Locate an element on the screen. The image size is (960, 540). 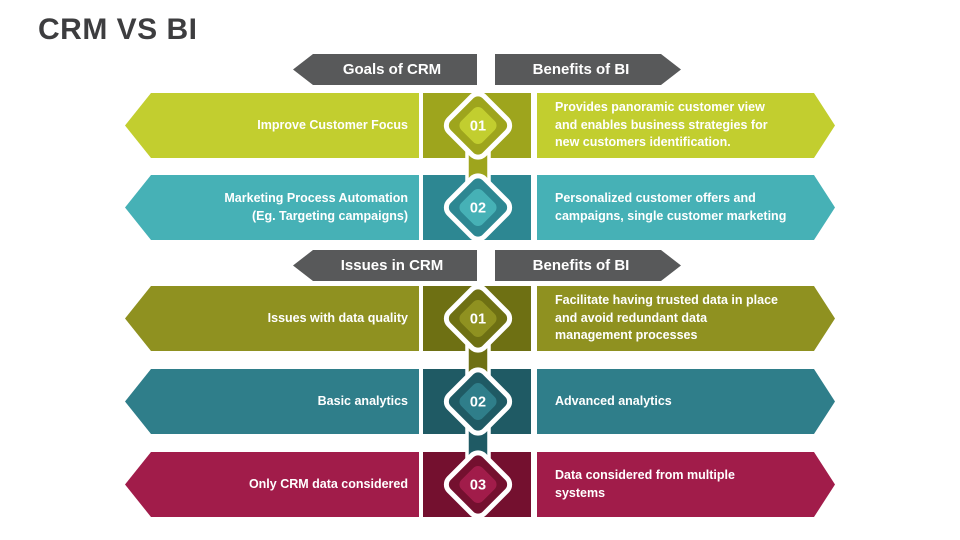
step-diamond-s2-02: 02 is located at coordinates (478, 401).